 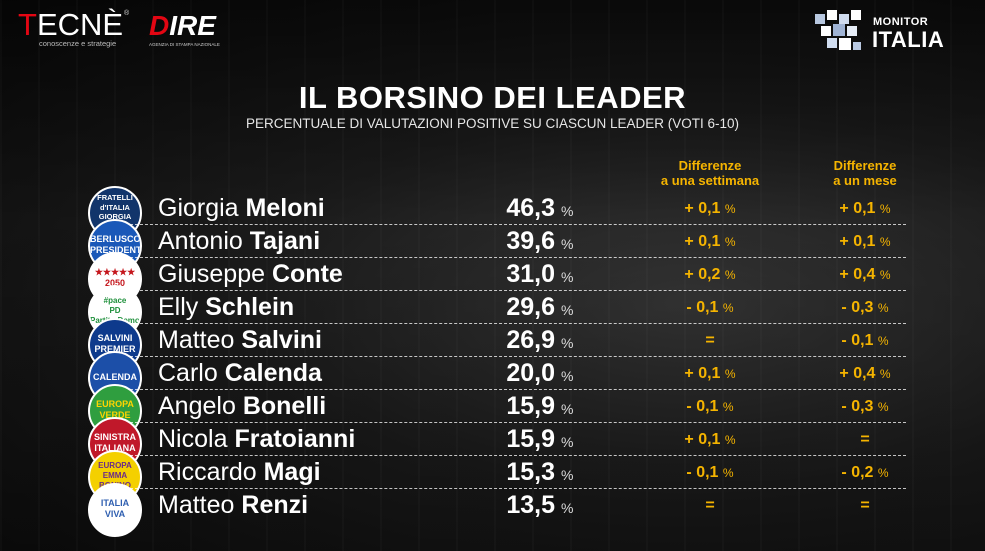 What do you see at coordinates (292, 472) in the screenshot?
I see `leader-last-name: Magi` at bounding box center [292, 472].